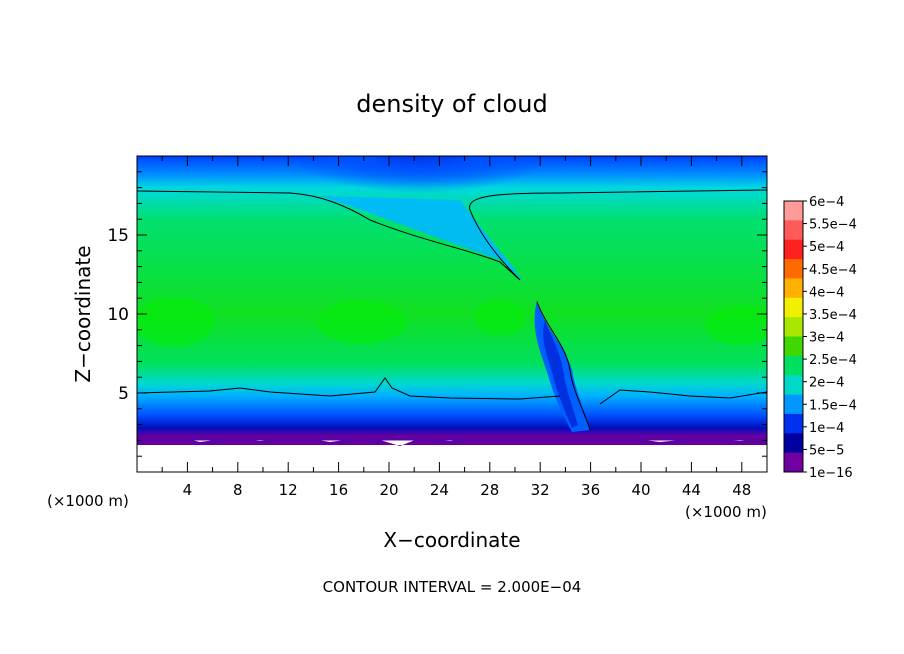  Describe the element at coordinates (833, 270) in the screenshot. I see `colorbar-label: 4.5e−4` at that location.